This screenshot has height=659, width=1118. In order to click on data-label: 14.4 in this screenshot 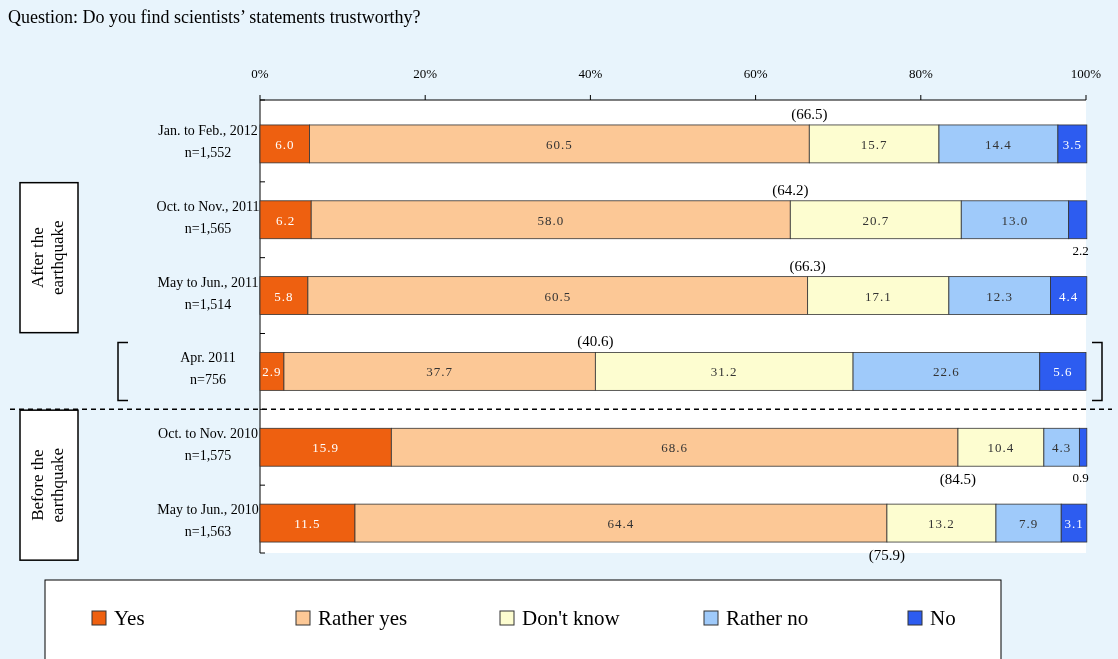, I will do `click(998, 144)`.